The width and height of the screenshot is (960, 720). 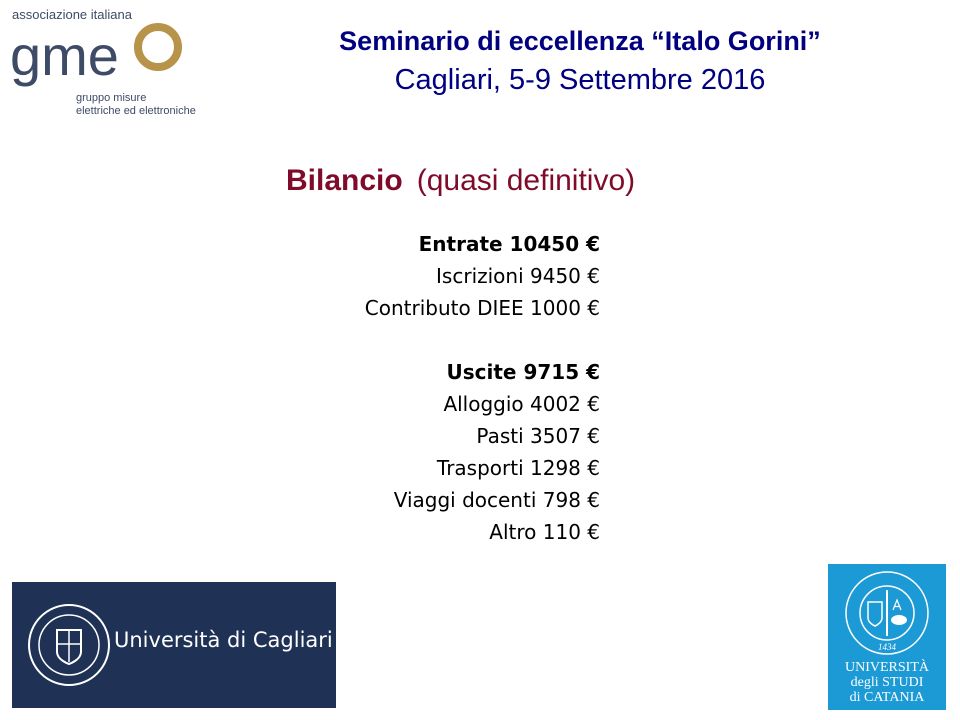 I want to click on page-subtitle: Cagliari, 5-9 Settembre 2016, so click(x=580, y=80).